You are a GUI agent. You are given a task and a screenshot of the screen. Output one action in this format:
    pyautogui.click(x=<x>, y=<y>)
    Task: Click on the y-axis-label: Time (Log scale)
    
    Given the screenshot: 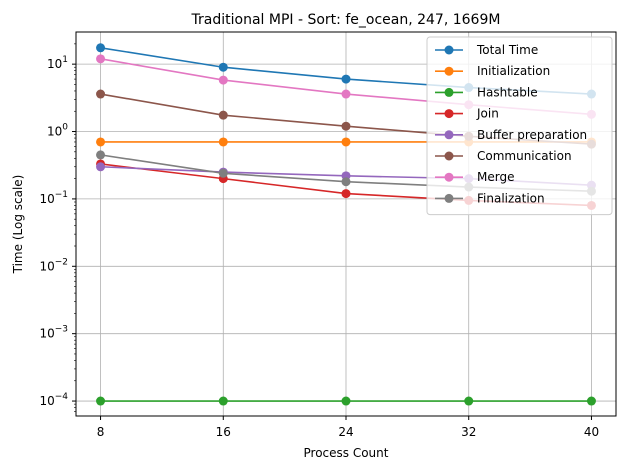 What is the action you would take?
    pyautogui.click(x=18, y=225)
    